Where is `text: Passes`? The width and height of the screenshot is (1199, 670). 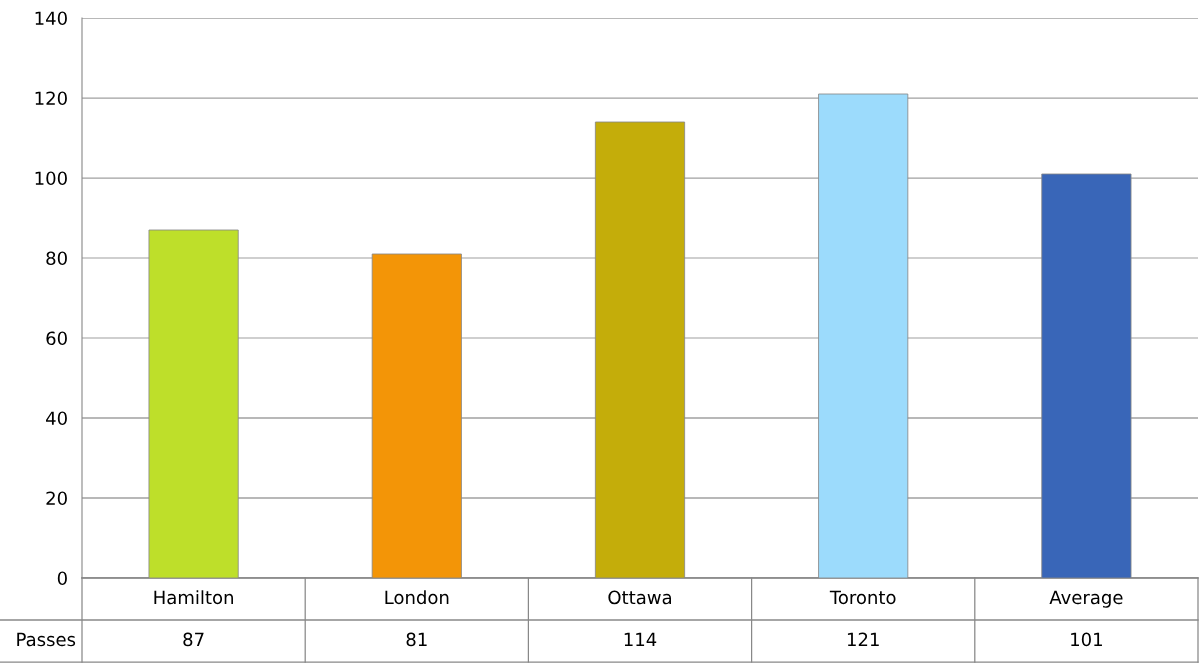
text: Passes is located at coordinates (46, 639).